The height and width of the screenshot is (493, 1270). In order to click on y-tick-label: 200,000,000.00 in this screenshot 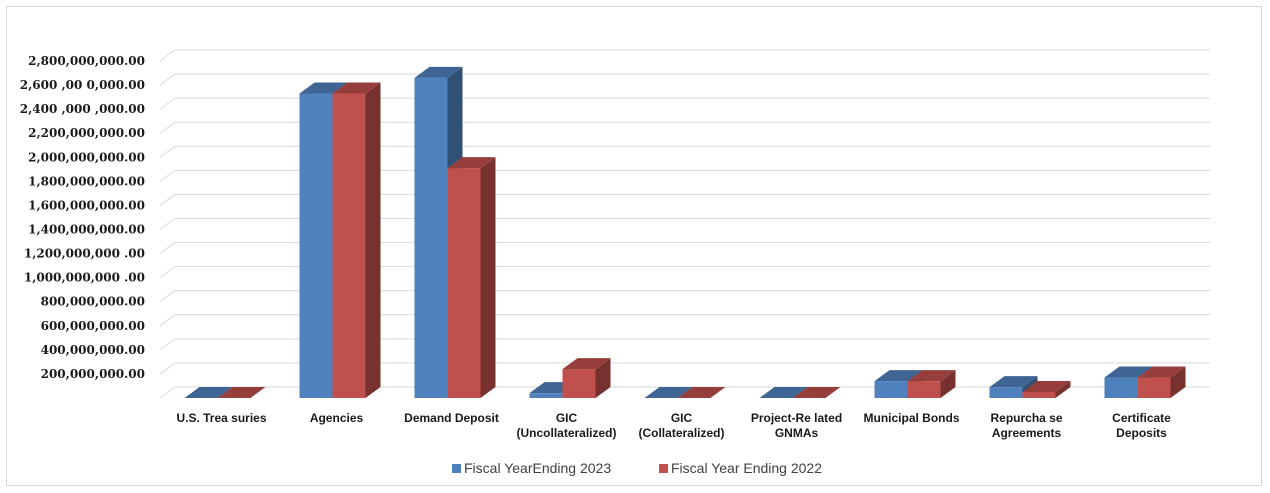, I will do `click(93, 374)`.